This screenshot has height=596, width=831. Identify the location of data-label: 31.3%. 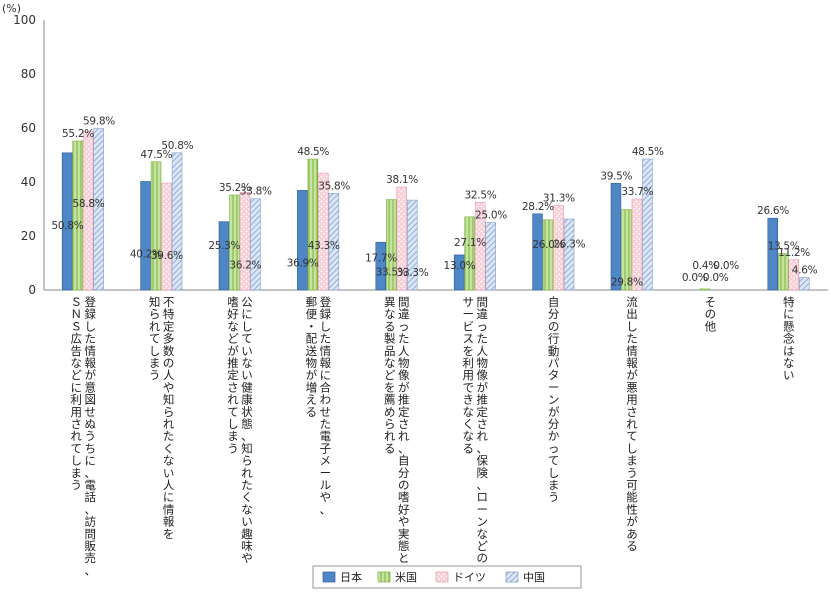
(559, 198).